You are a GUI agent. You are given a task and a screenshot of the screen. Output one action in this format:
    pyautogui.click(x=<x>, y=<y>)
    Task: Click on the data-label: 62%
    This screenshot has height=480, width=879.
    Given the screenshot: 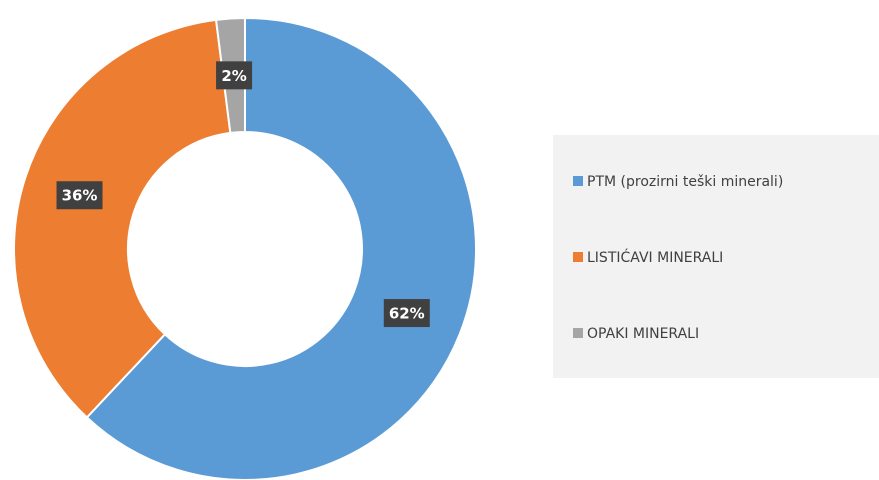 What is the action you would take?
    pyautogui.click(x=407, y=314)
    